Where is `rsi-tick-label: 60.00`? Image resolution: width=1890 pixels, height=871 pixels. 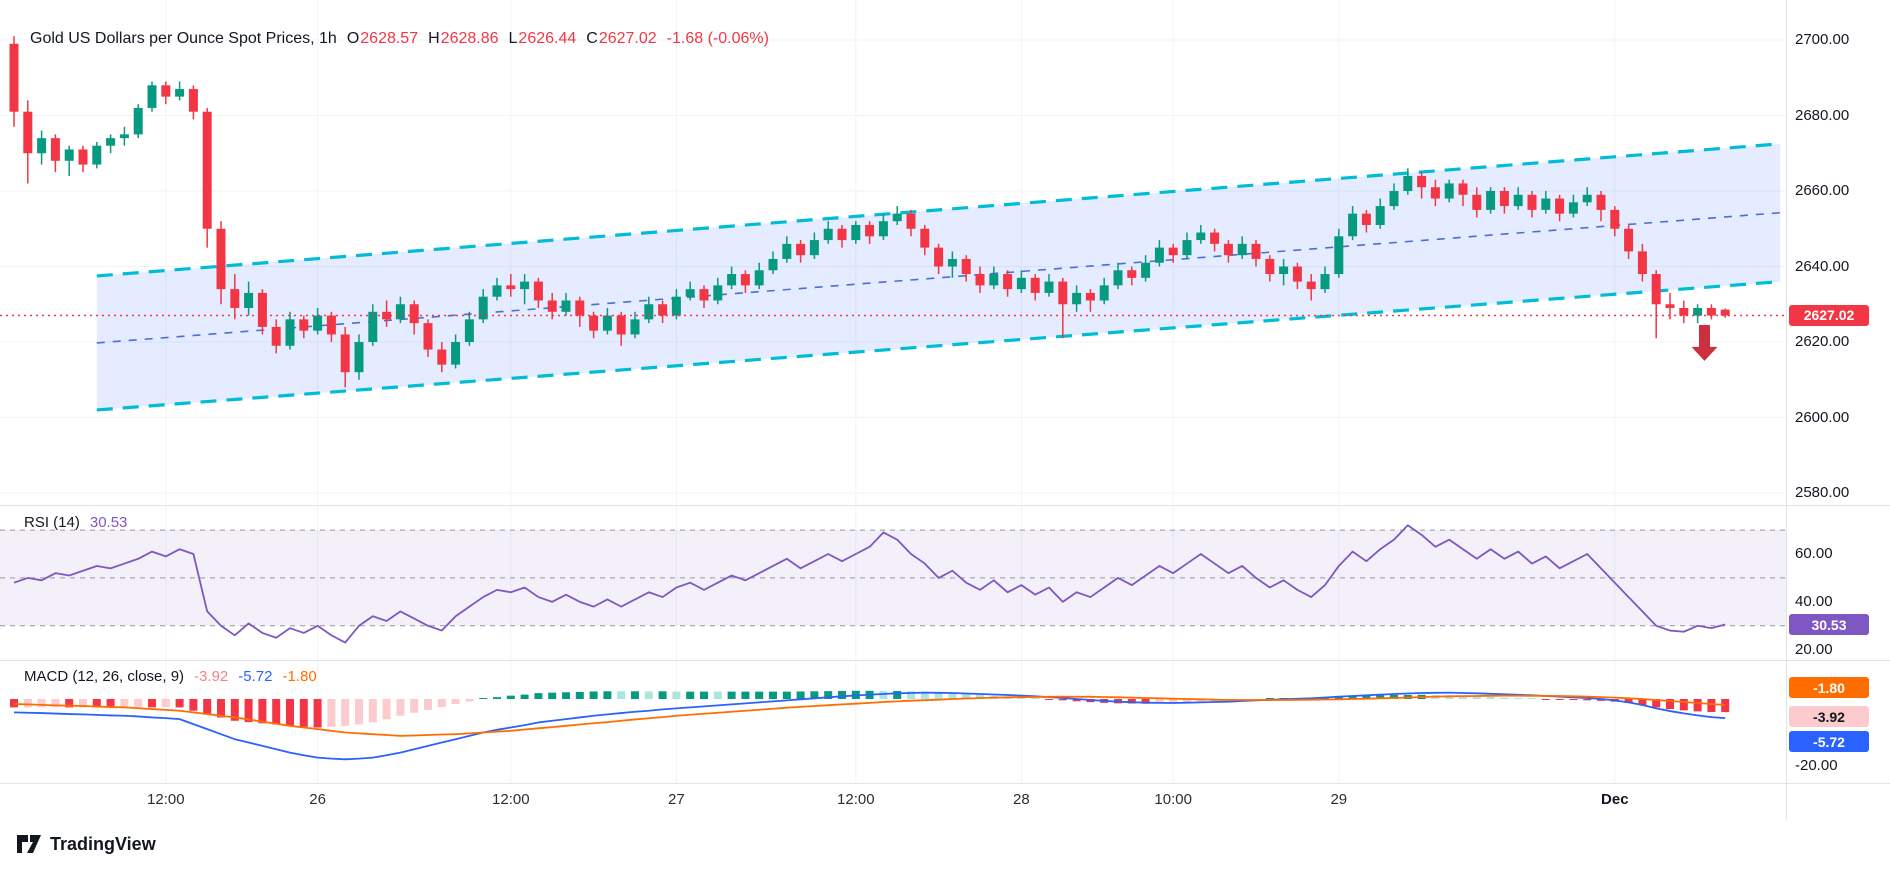
rsi-tick-label: 60.00 is located at coordinates (1814, 553).